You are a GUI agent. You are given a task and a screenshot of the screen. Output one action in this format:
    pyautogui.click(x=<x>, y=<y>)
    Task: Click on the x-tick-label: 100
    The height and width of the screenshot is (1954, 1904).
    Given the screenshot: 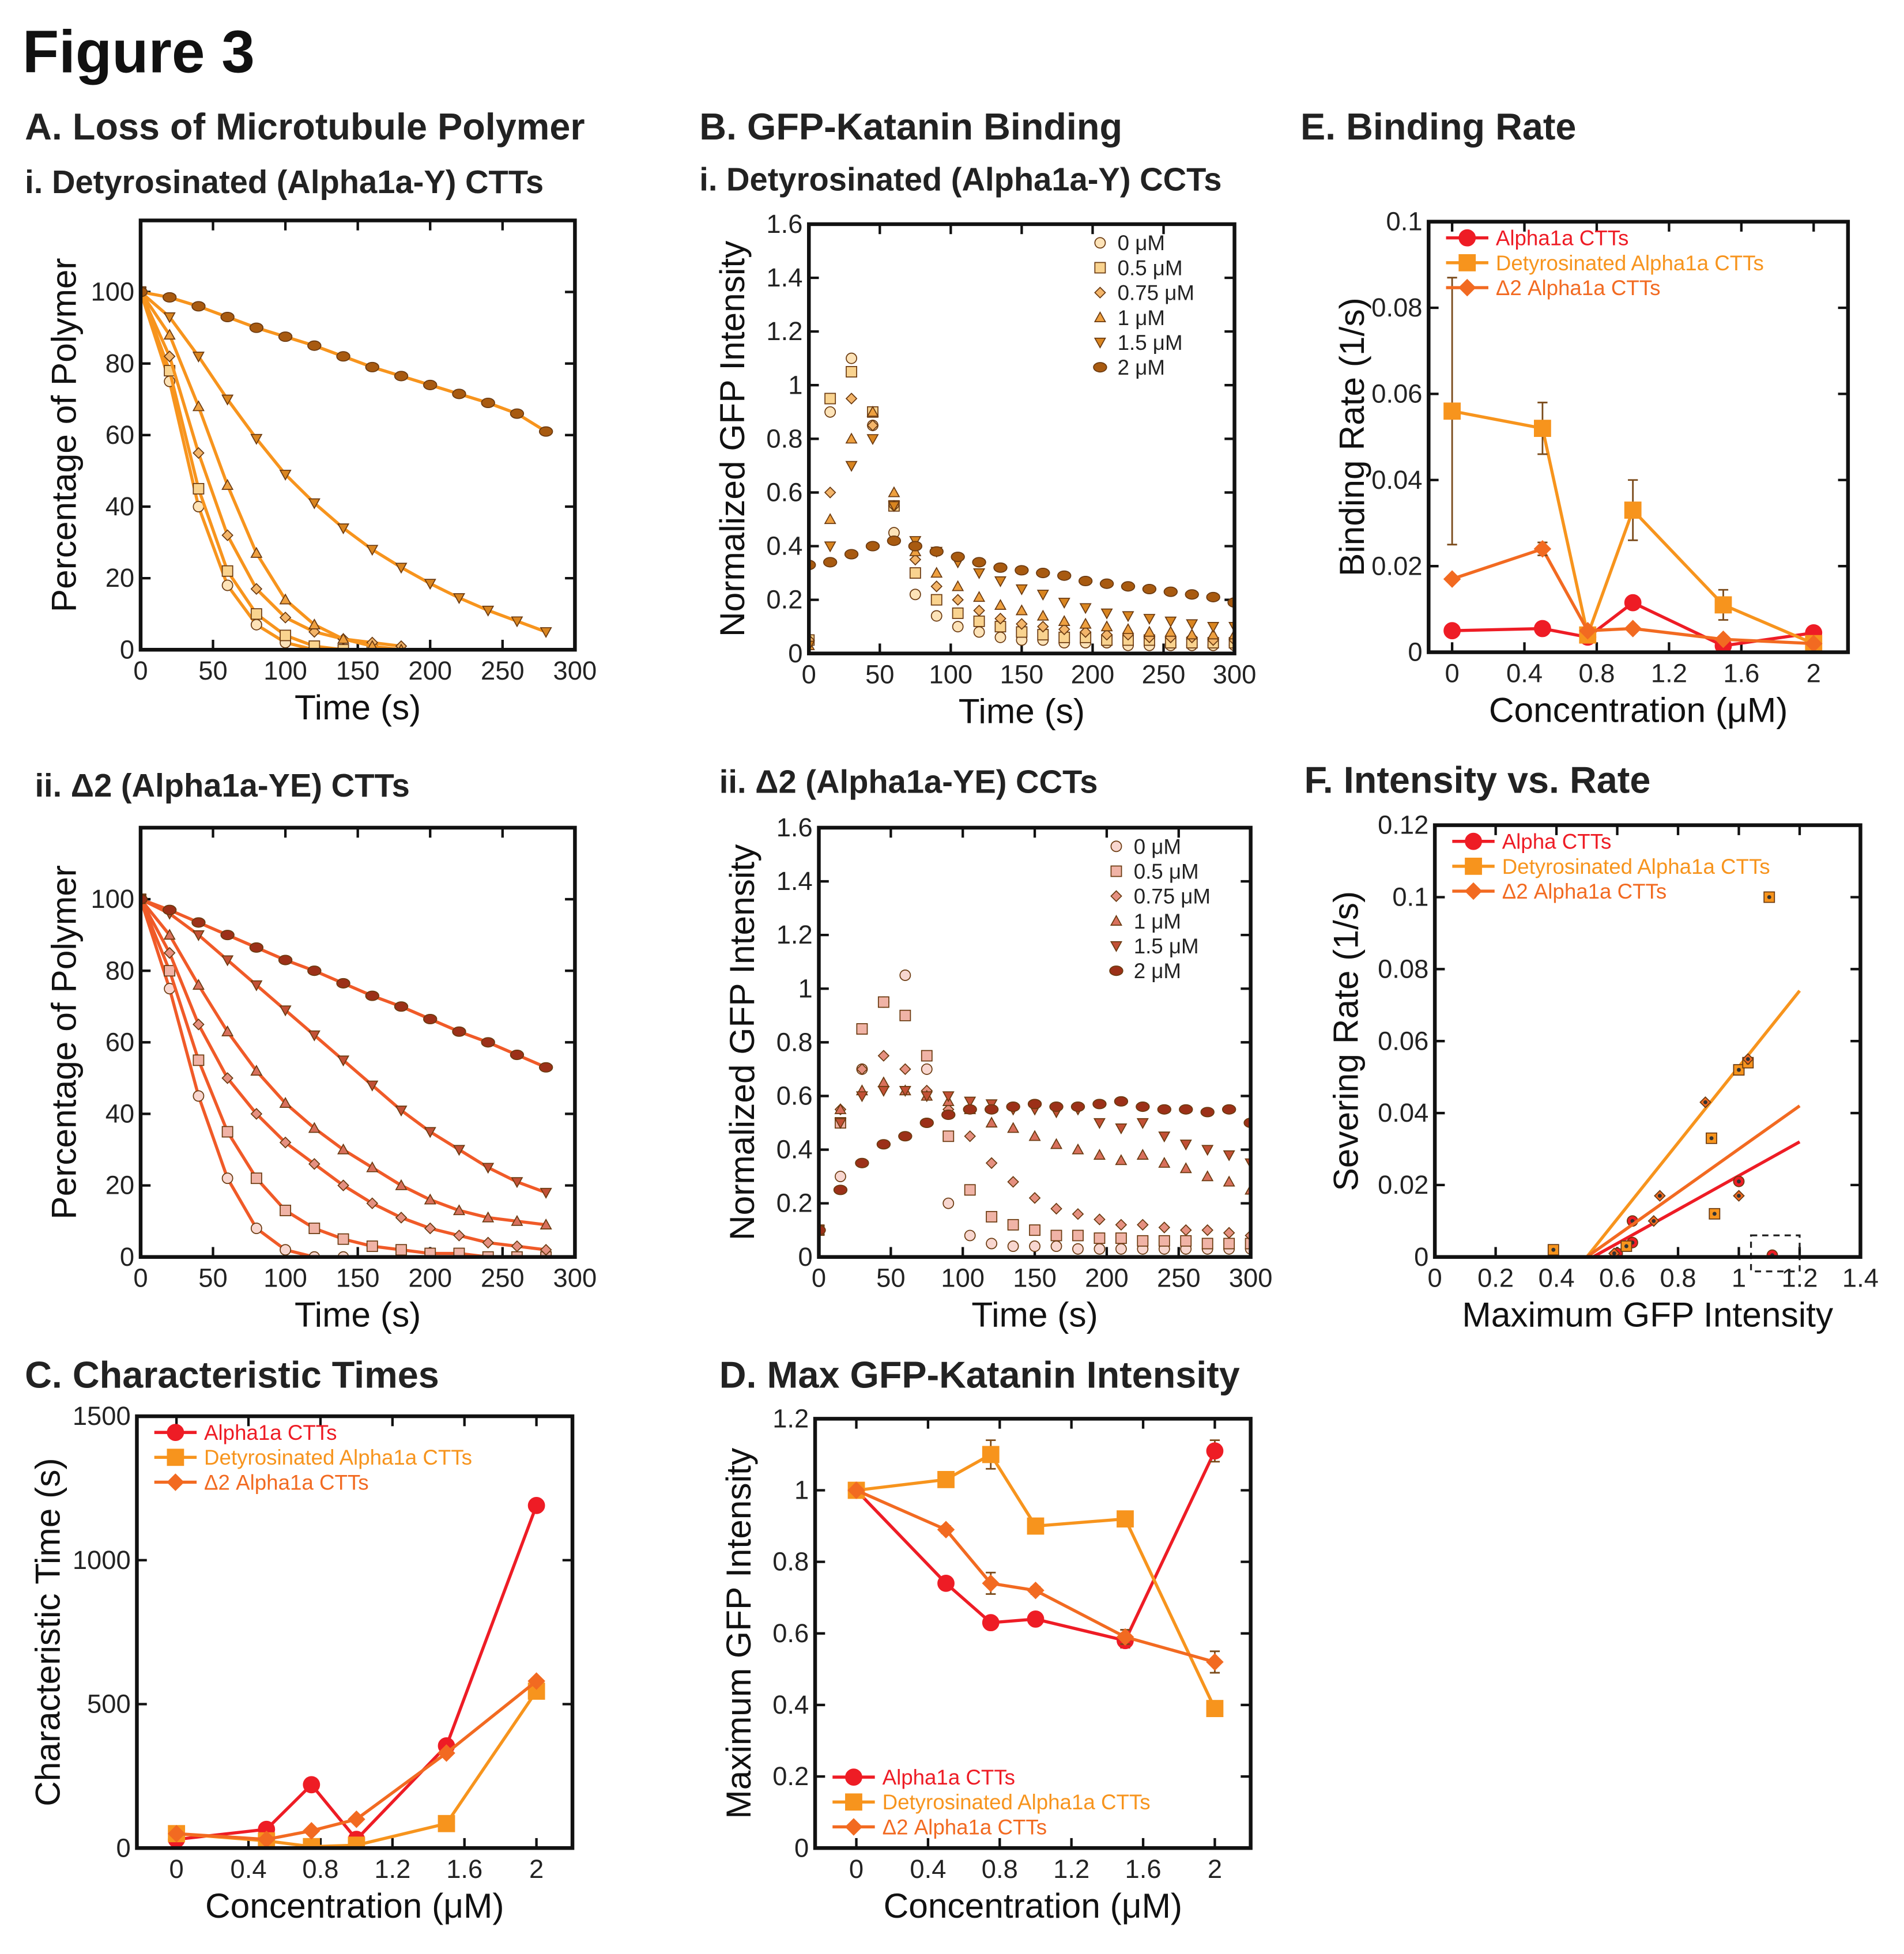 What is the action you would take?
    pyautogui.click(x=951, y=674)
    